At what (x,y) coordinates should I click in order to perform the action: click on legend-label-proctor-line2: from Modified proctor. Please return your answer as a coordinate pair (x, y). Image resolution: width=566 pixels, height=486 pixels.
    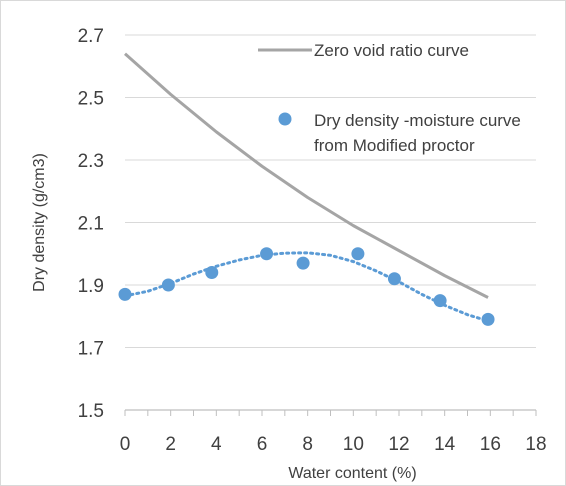
    Looking at the image, I should click on (394, 145).